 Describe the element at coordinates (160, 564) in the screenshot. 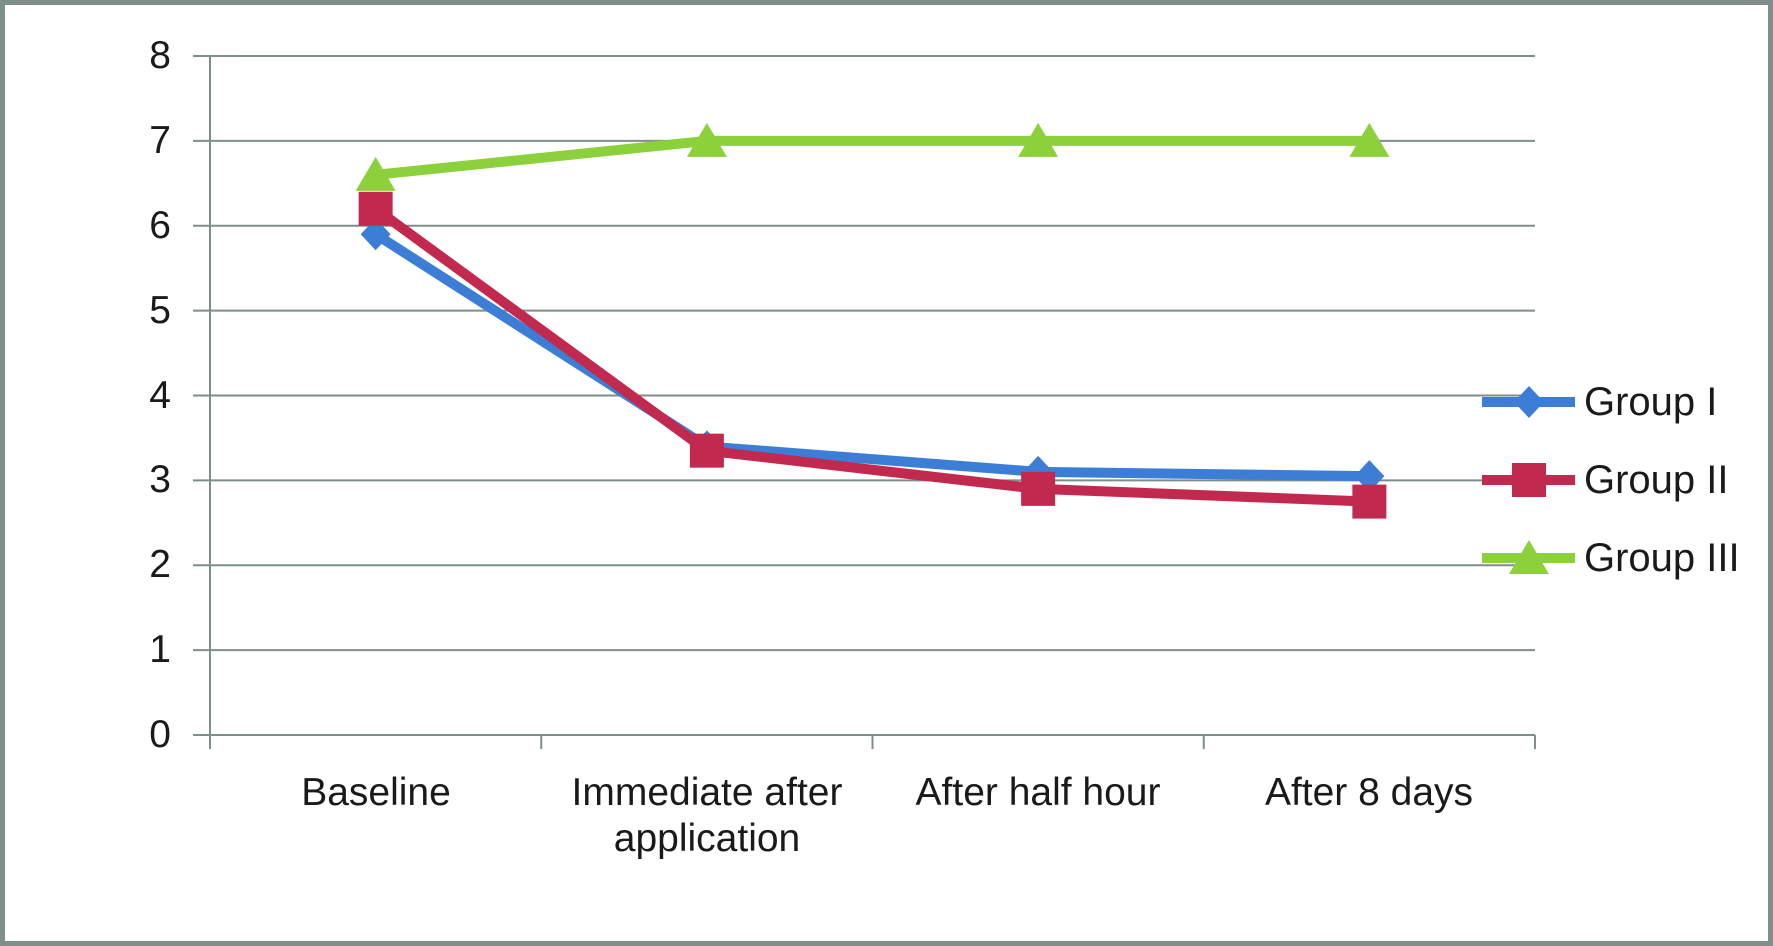

I see `y-tick-label: 2` at that location.